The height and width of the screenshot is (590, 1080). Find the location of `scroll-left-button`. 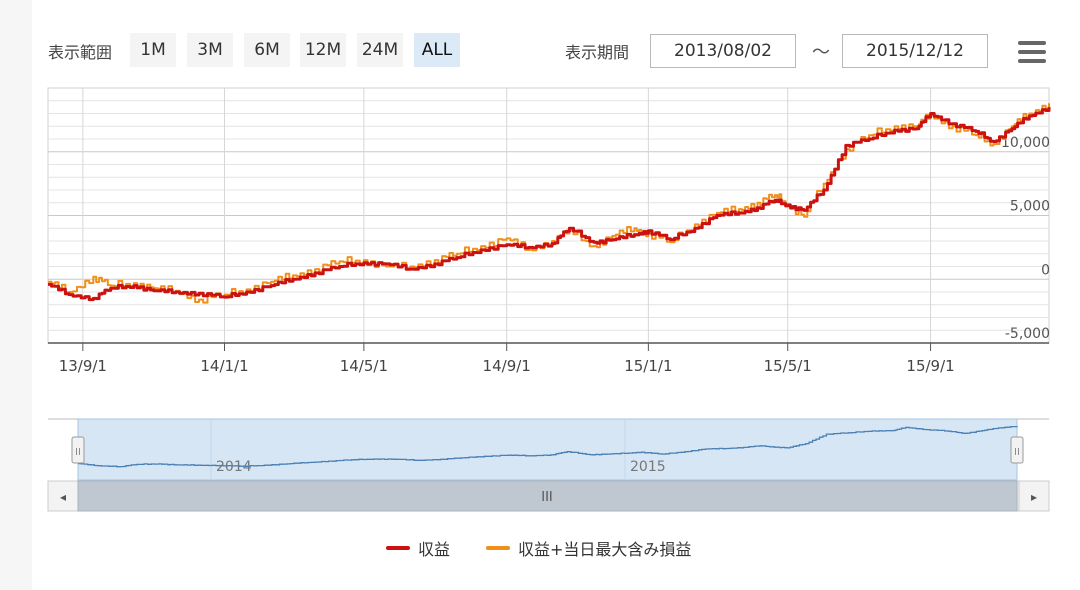

scroll-left-button is located at coordinates (63, 496).